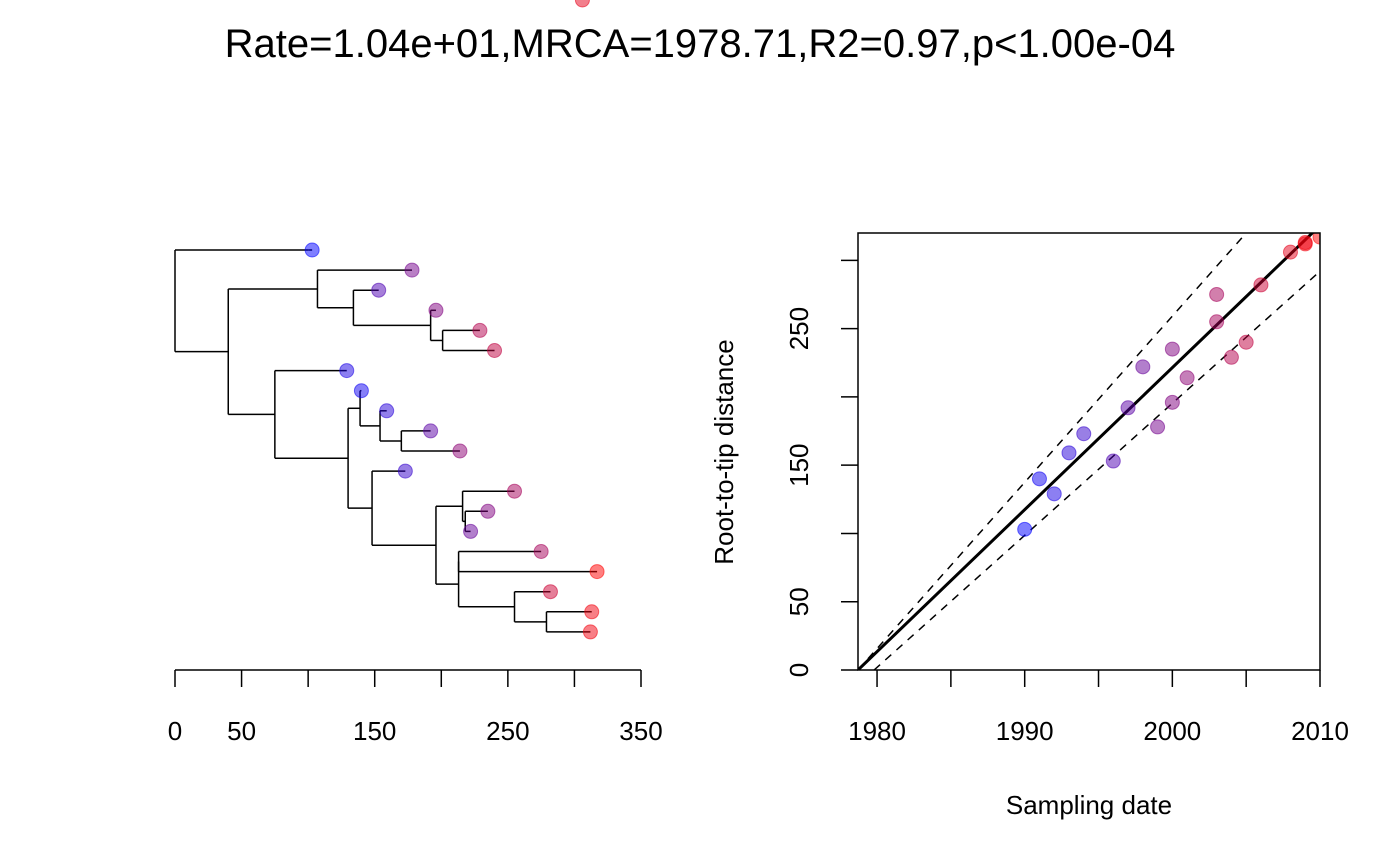 This screenshot has width=1400, height=865. What do you see at coordinates (1089, 805) in the screenshot?
I see `x-axis-label: Sampling date` at bounding box center [1089, 805].